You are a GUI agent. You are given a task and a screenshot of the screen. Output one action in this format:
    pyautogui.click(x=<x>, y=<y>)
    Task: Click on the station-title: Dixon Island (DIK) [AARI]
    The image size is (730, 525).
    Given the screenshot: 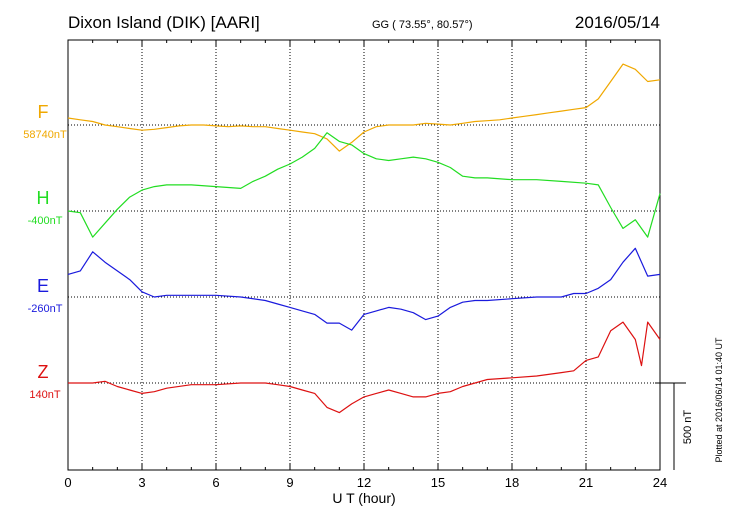 What is the action you would take?
    pyautogui.click(x=164, y=22)
    